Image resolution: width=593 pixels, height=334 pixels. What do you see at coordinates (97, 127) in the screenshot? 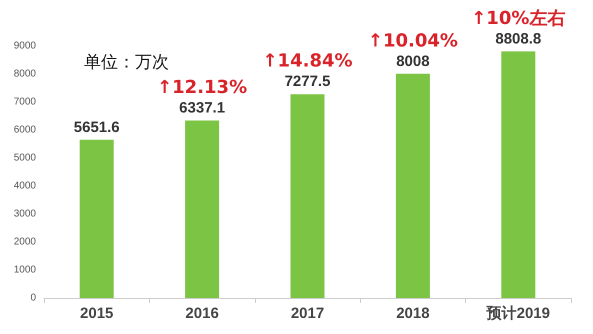
I see `data-label: 5651.6` at bounding box center [97, 127].